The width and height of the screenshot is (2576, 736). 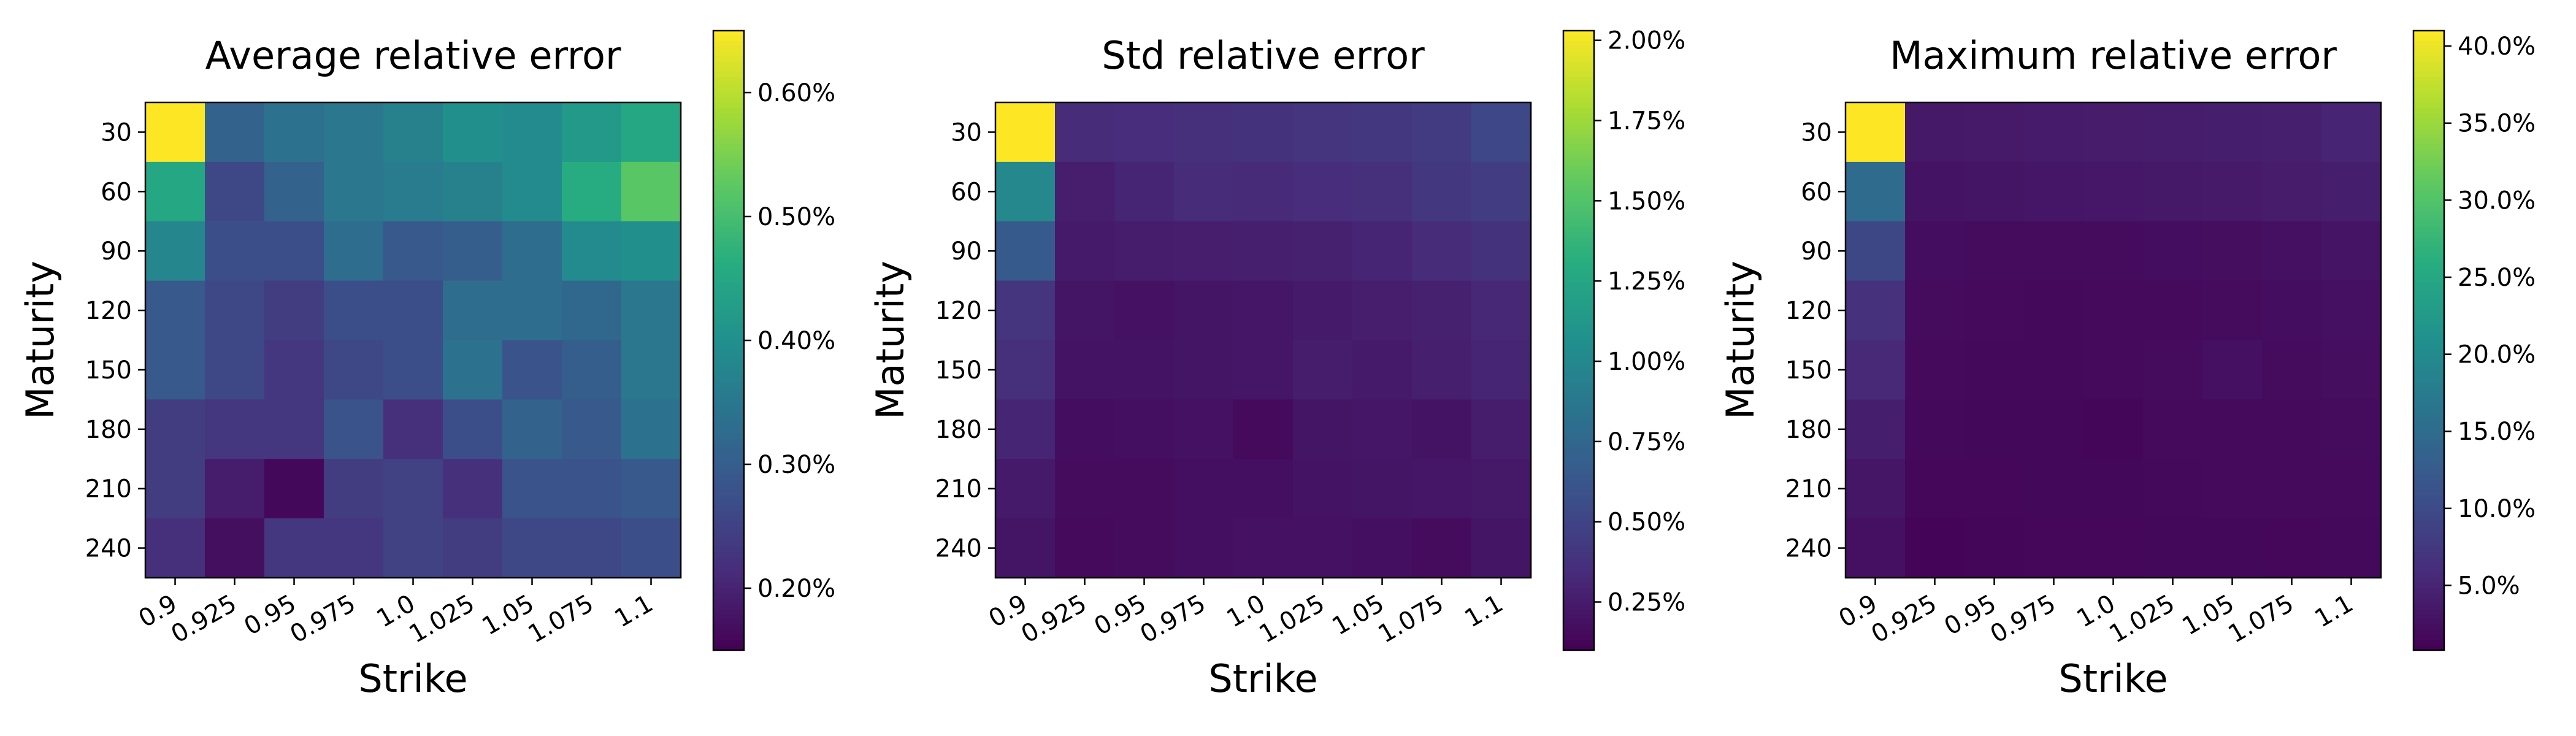 What do you see at coordinates (412, 678) in the screenshot?
I see `x-axis-label: Strike` at bounding box center [412, 678].